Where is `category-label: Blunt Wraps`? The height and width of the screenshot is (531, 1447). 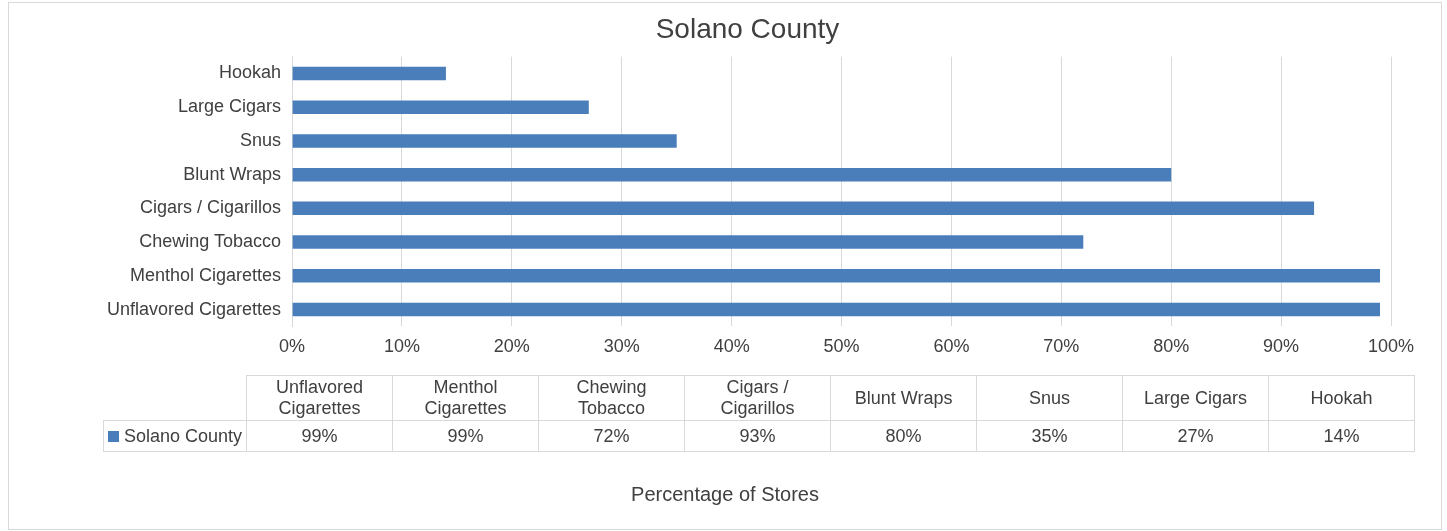 category-label: Blunt Wraps is located at coordinates (903, 397).